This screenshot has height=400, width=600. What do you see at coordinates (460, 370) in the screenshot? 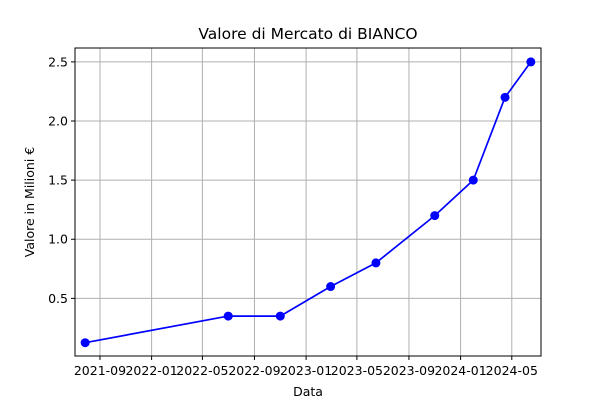
I see `x-tick-label: 2024-01` at bounding box center [460, 370].